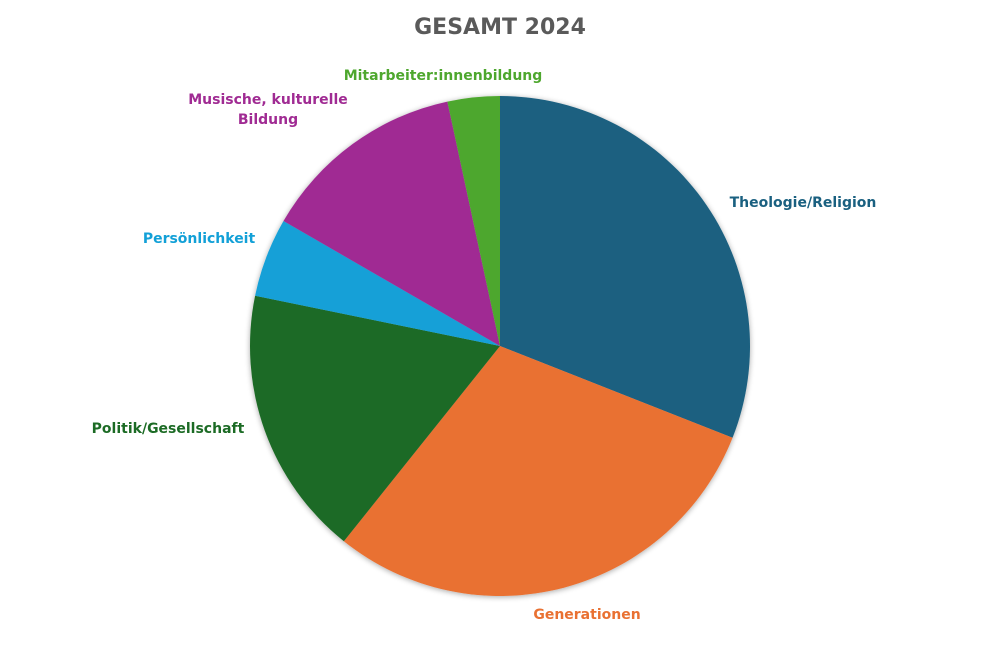 Image resolution: width=1000 pixels, height=648 pixels. What do you see at coordinates (803, 203) in the screenshot?
I see `pie-label-theologie-religion: Theologie/Religion` at bounding box center [803, 203].